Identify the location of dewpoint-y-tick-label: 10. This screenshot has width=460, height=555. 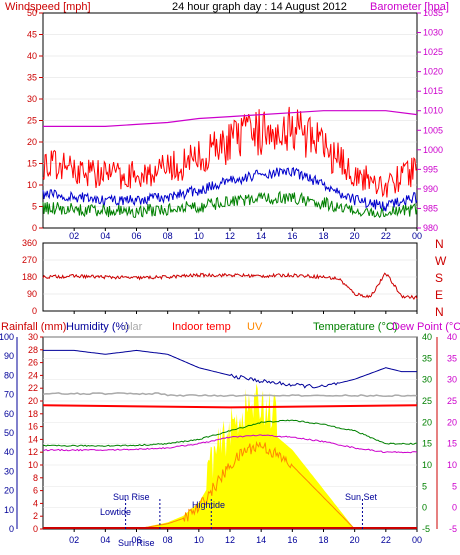
(452, 465).